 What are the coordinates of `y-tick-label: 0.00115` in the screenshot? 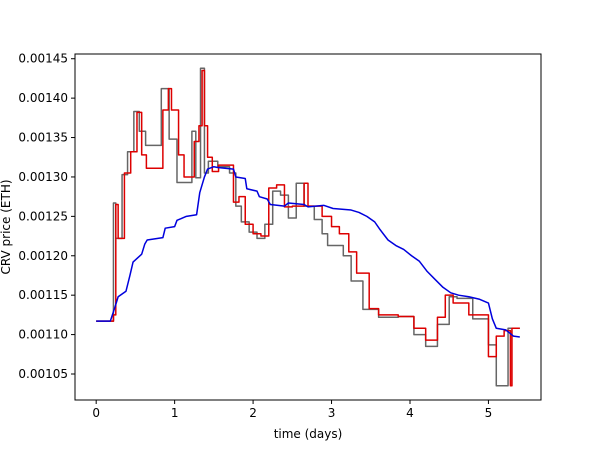 It's located at (43, 295).